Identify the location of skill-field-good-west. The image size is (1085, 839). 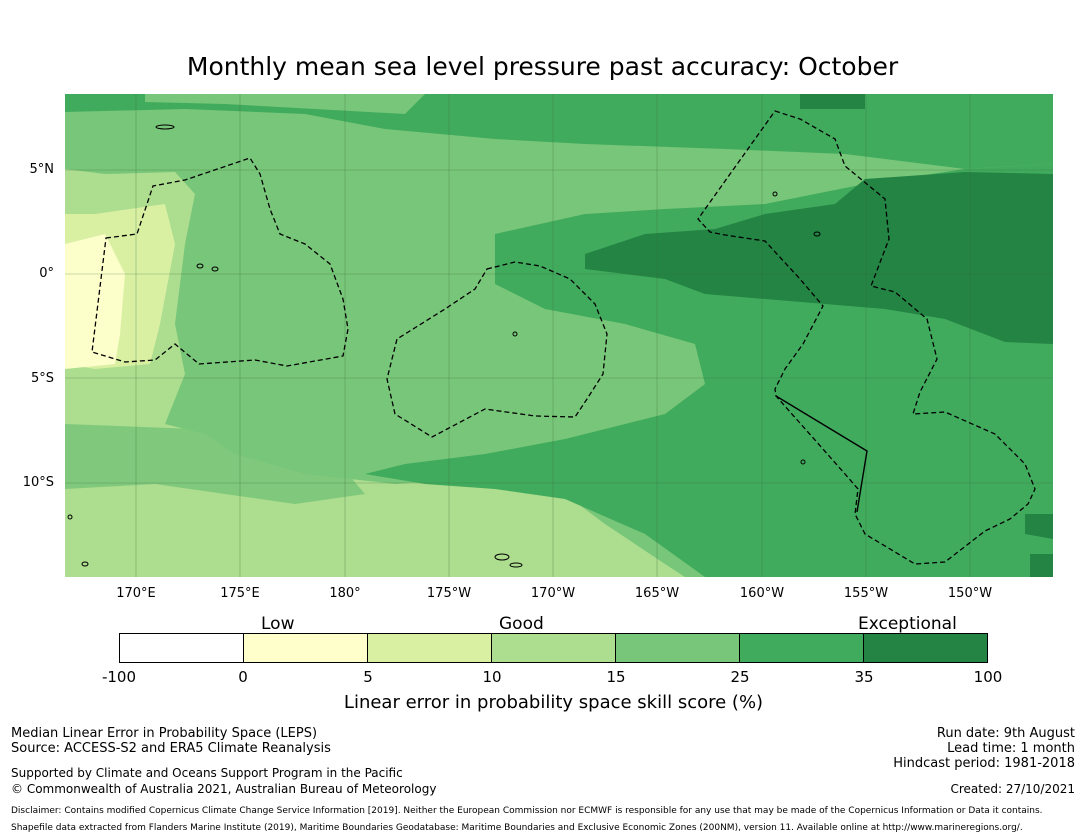
(302, 199).